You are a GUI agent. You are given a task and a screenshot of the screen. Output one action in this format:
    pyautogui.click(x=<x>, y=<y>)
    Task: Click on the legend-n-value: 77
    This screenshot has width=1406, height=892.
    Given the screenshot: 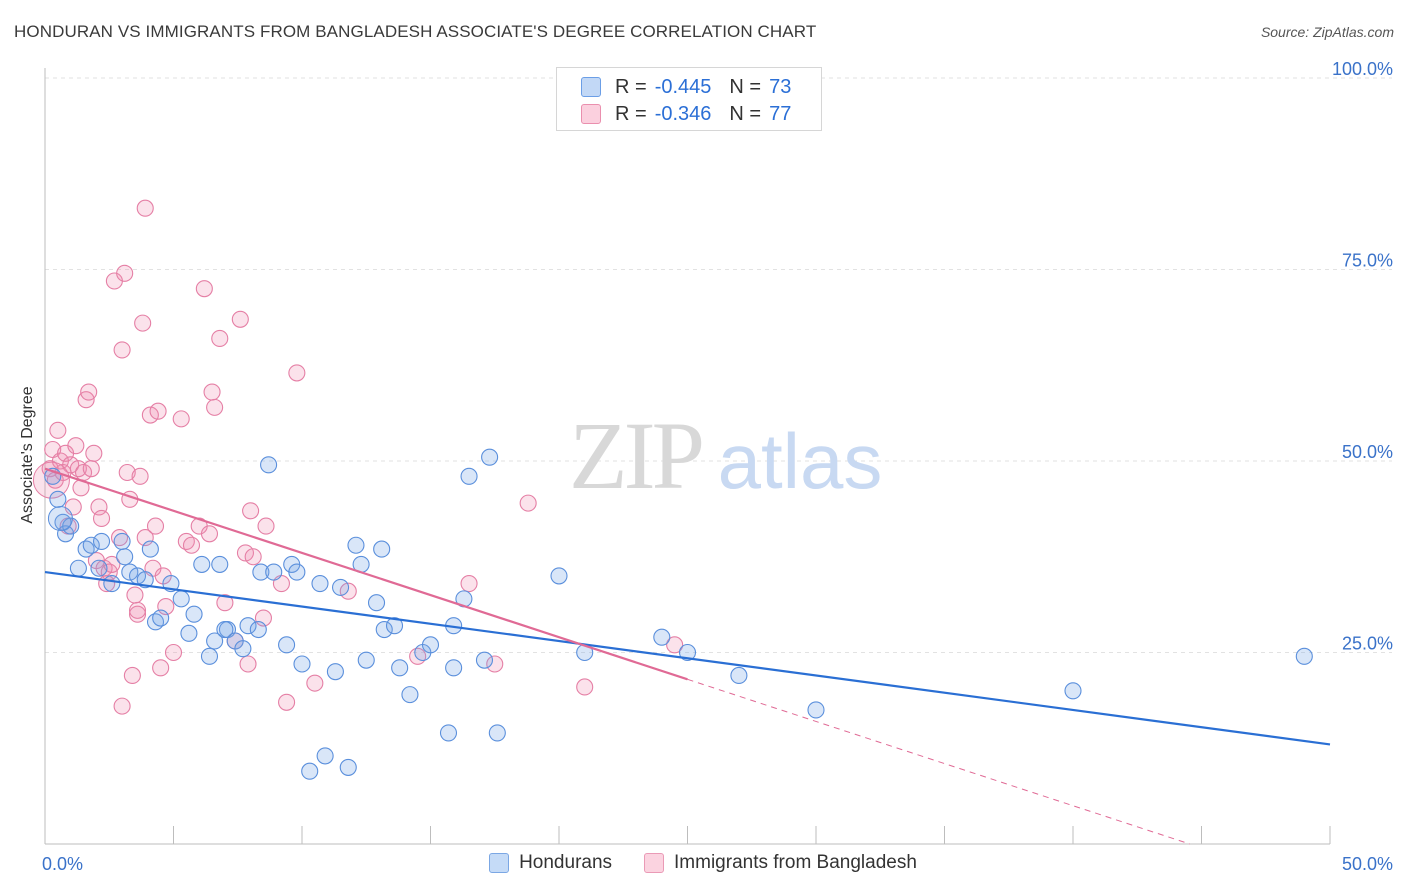 What is the action you would take?
    pyautogui.click(x=780, y=113)
    